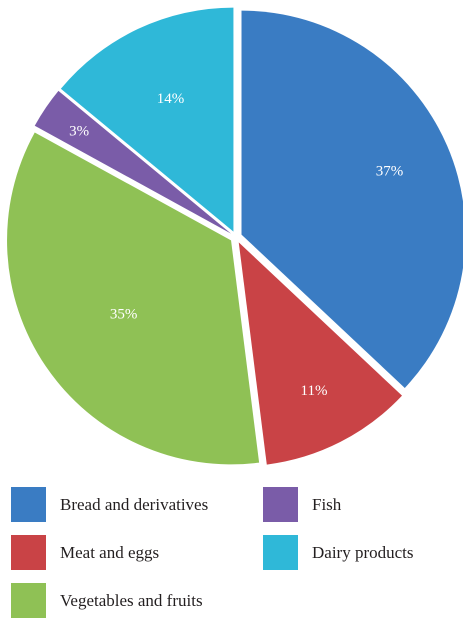 The image size is (463, 618). I want to click on legend-swatch-fish, so click(280, 504).